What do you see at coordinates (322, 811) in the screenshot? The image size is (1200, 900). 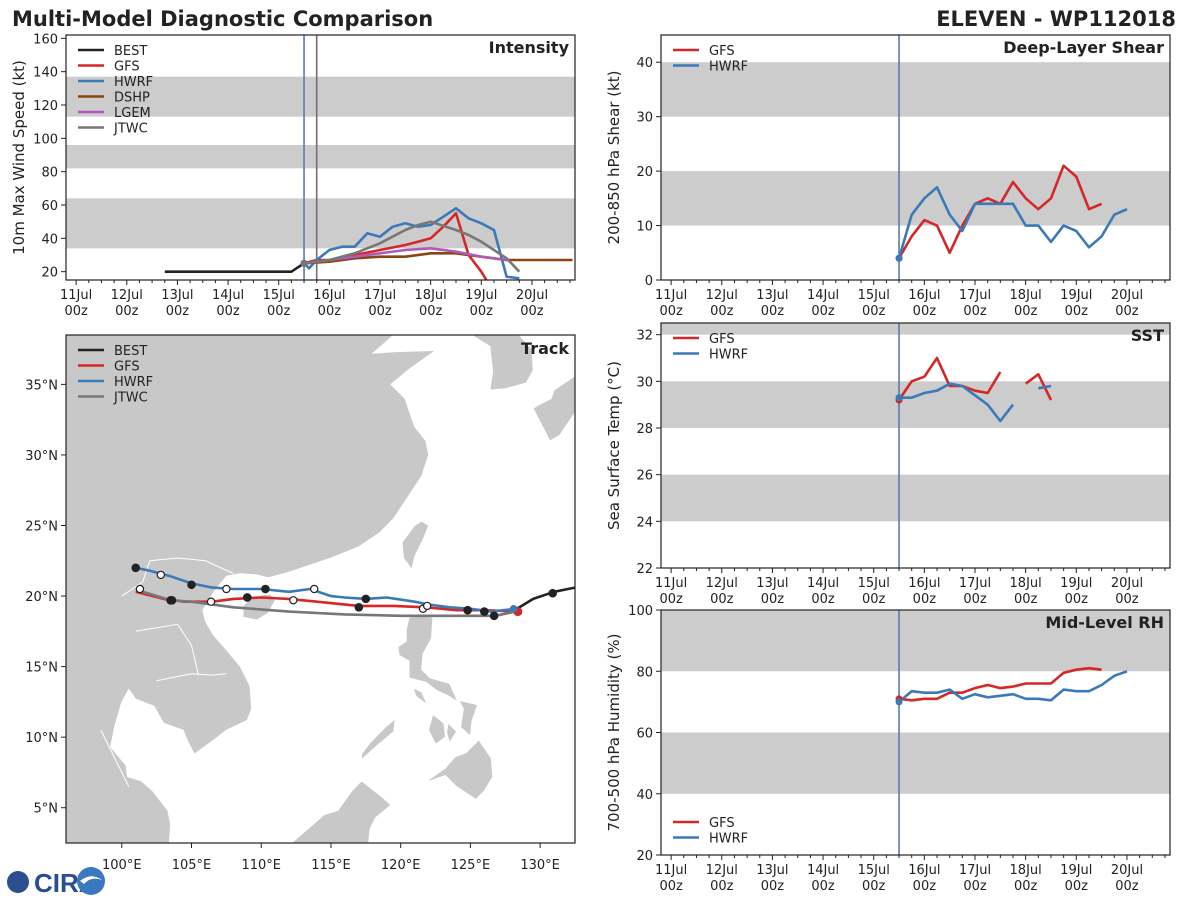 I see `land-borneo` at bounding box center [322, 811].